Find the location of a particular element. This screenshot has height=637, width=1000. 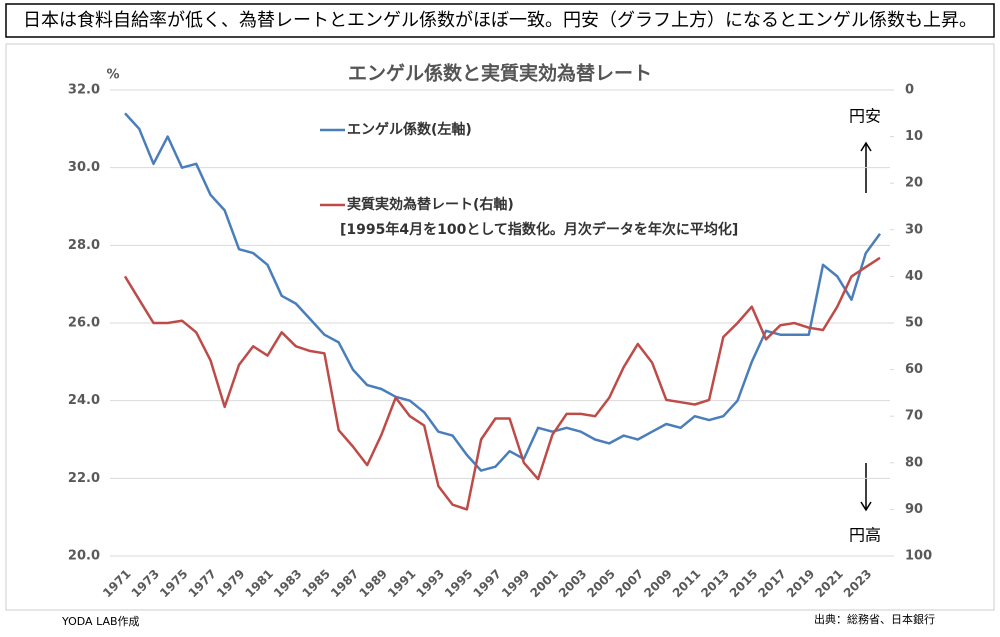

x-tick-label: 1977 is located at coordinates (203, 584).